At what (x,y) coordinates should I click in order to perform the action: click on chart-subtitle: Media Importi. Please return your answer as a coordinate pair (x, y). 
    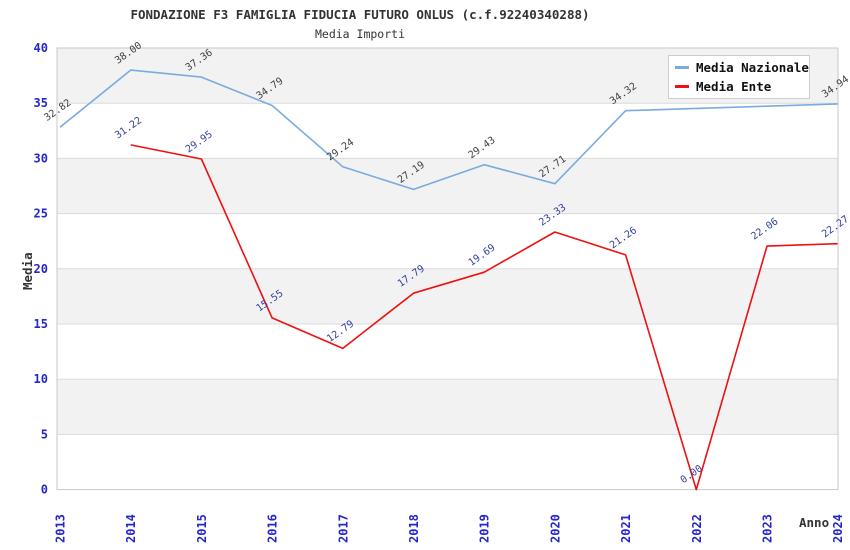
    Looking at the image, I should click on (359, 34).